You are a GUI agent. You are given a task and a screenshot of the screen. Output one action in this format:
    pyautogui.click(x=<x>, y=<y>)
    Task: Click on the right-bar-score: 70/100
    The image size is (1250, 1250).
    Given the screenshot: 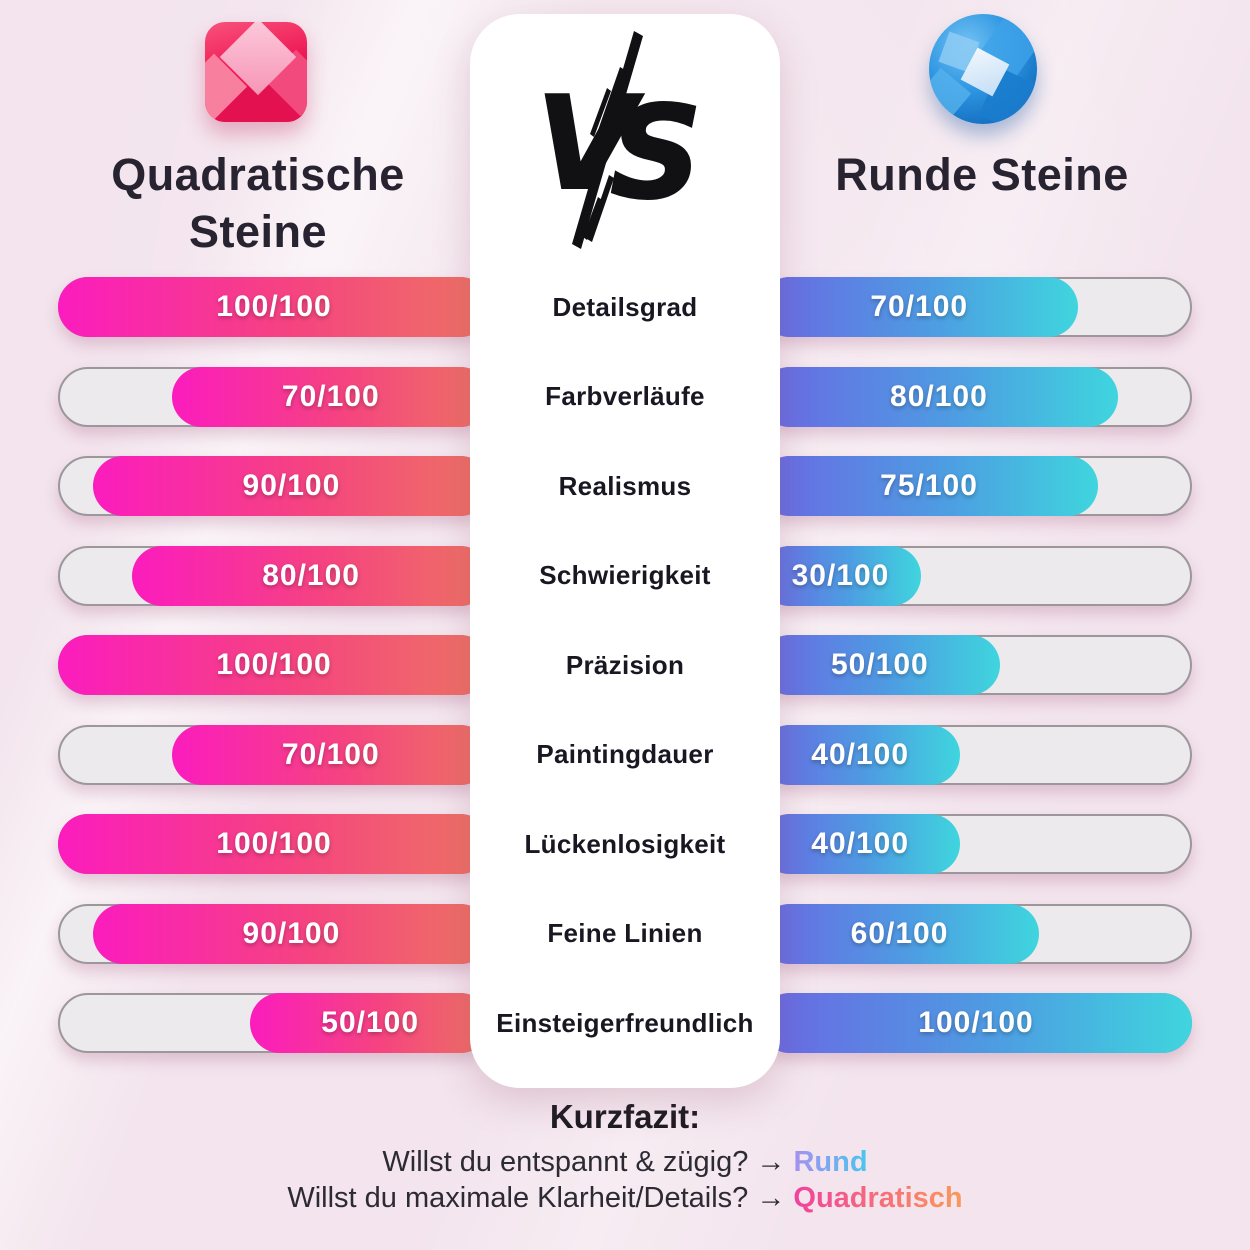 What is the action you would take?
    pyautogui.click(x=919, y=306)
    